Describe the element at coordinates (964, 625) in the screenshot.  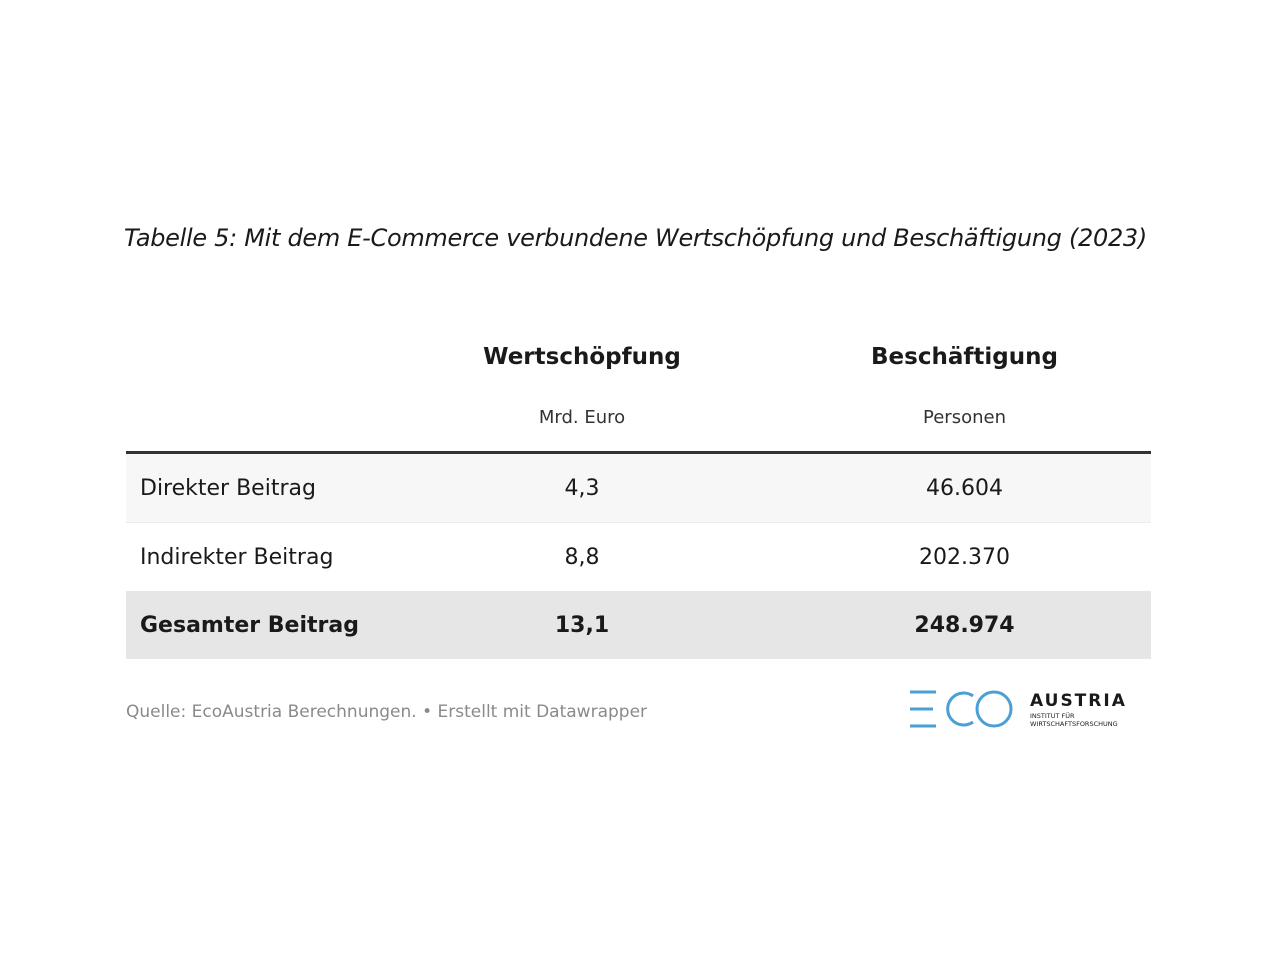
I see `cell-beschaeftigung: 248.974` at that location.